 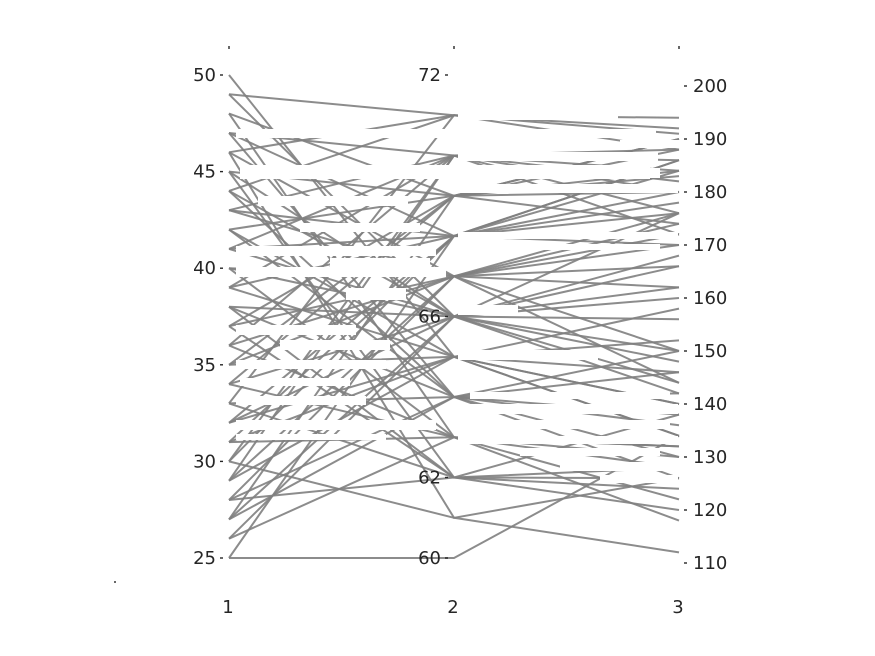 What do you see at coordinates (710, 404) in the screenshot?
I see `axis-3-tick-label: 140` at bounding box center [710, 404].